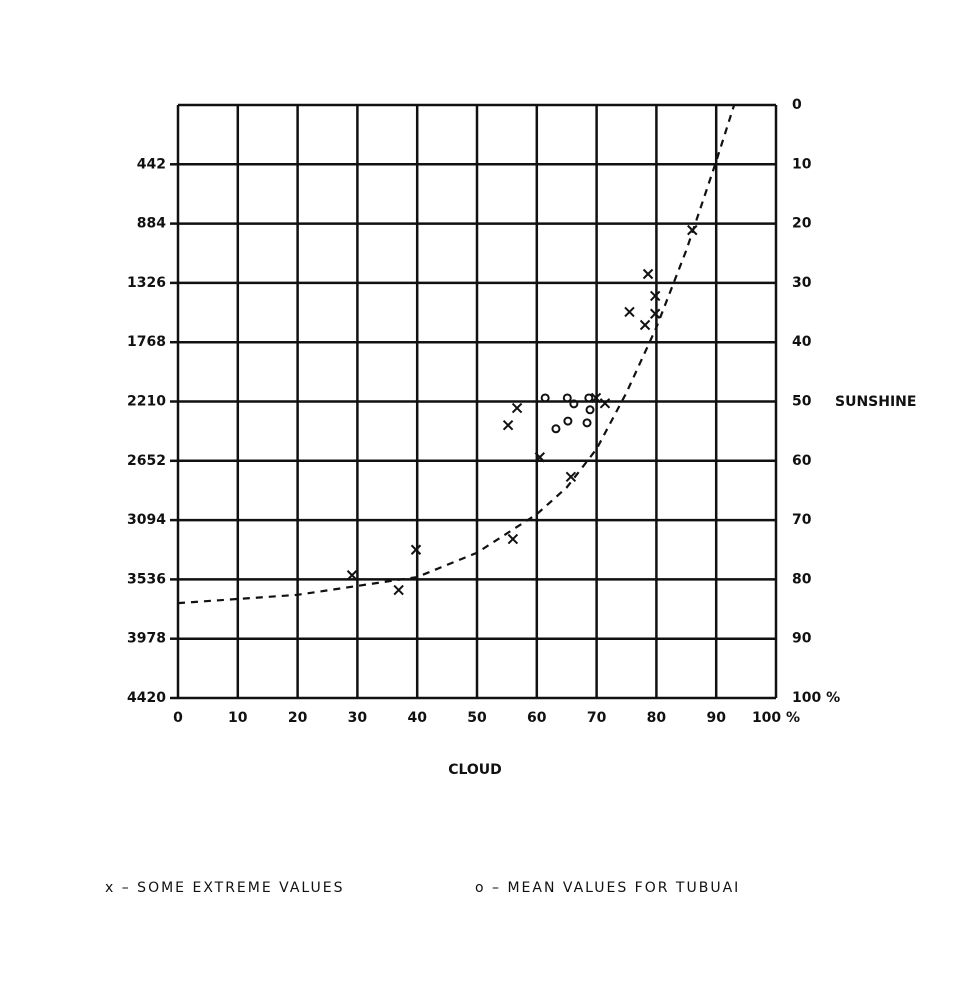 Image resolution: width=980 pixels, height=988 pixels. What do you see at coordinates (146, 402) in the screenshot?
I see `y2-tick-label: 2210` at bounding box center [146, 402].